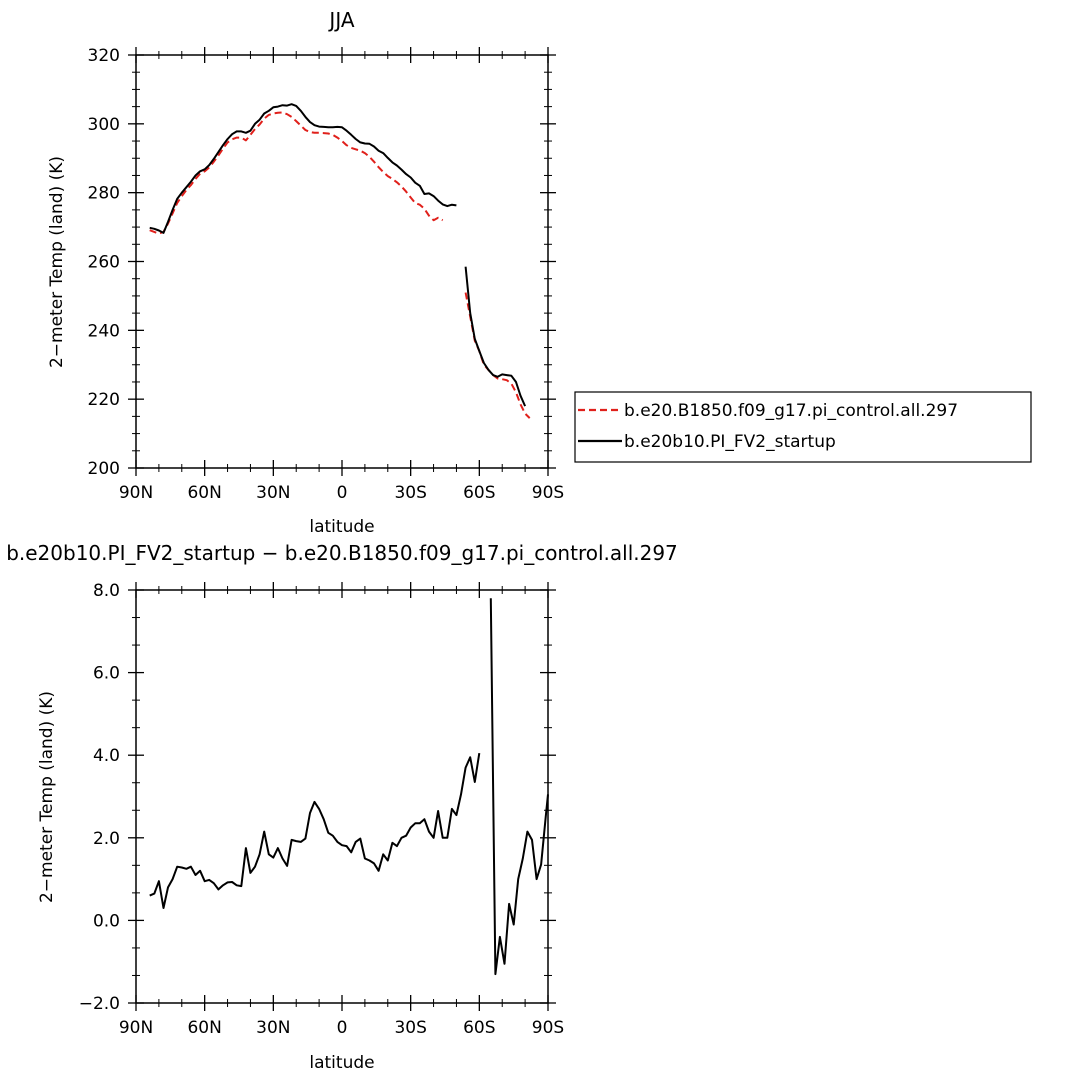 This screenshot has width=1077, height=1079. What do you see at coordinates (104, 194) in the screenshot?
I see `y-tick-label: 280` at bounding box center [104, 194].